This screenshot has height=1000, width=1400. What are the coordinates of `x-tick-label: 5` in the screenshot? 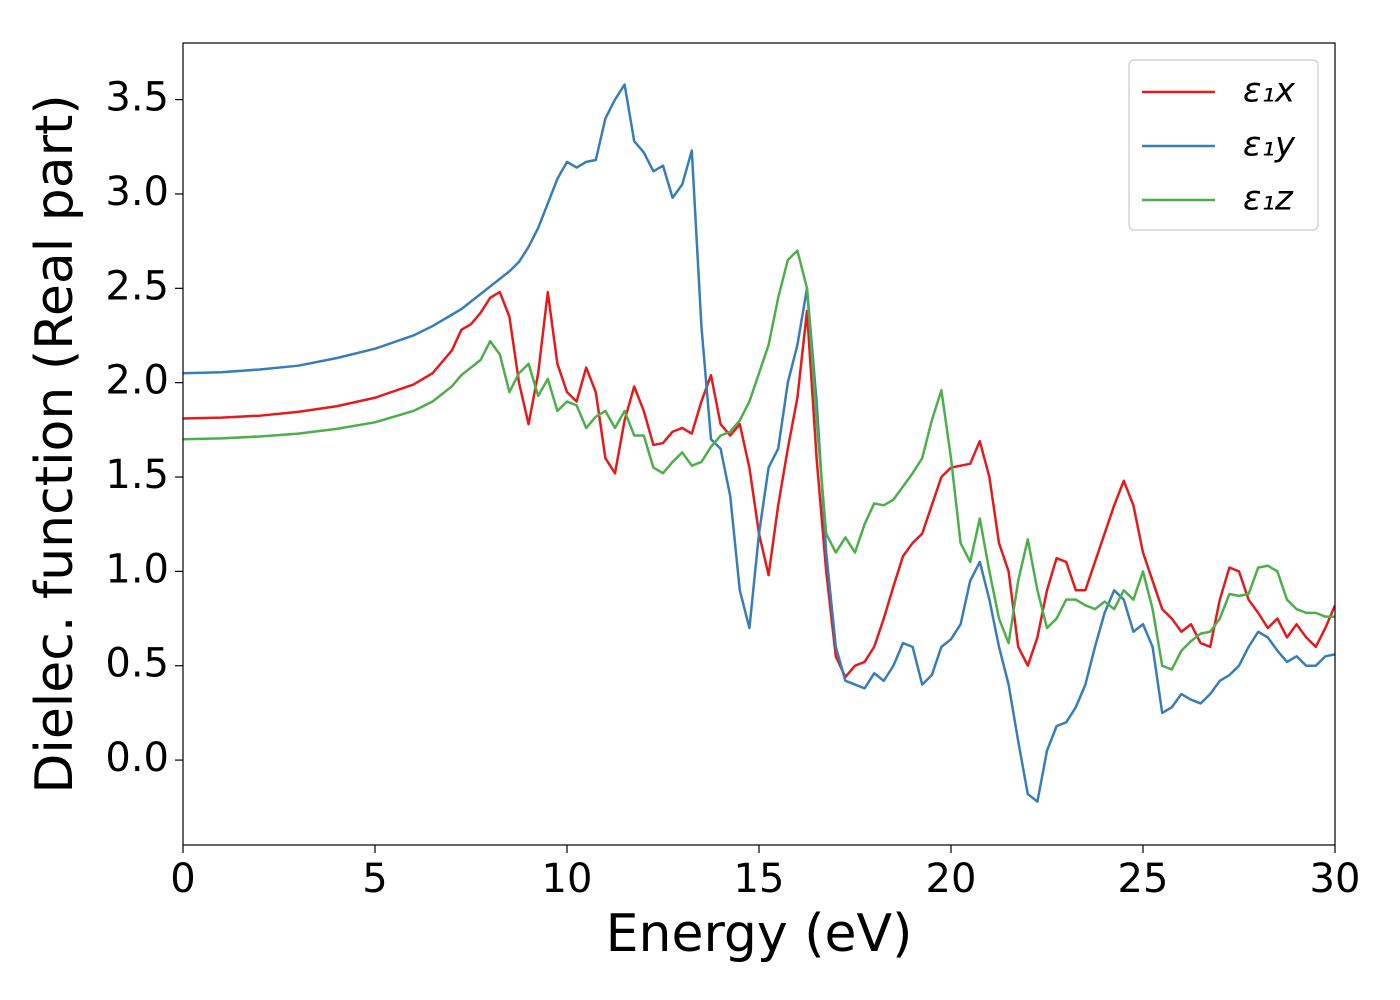 It's located at (374, 879).